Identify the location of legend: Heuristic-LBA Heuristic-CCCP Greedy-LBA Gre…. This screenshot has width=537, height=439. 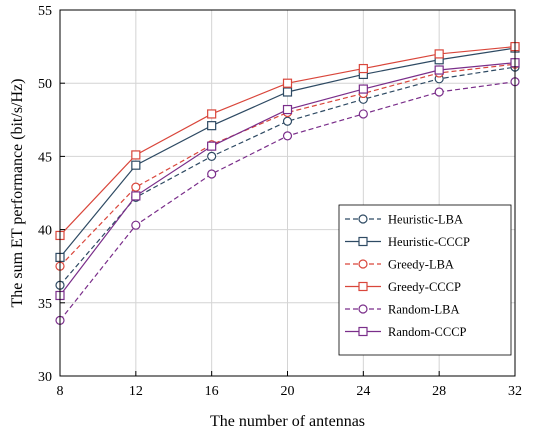
(425, 280).